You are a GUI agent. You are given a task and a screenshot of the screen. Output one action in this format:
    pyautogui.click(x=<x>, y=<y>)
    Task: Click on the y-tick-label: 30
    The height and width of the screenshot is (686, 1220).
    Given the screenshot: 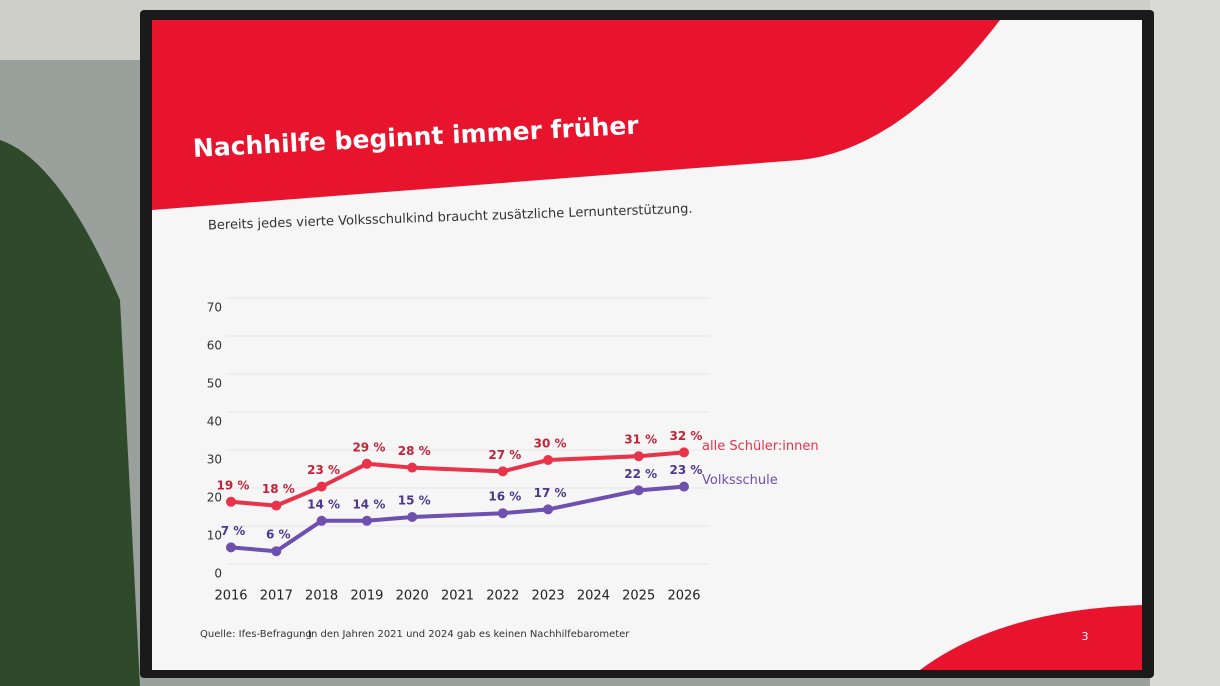 What is the action you would take?
    pyautogui.click(x=214, y=460)
    